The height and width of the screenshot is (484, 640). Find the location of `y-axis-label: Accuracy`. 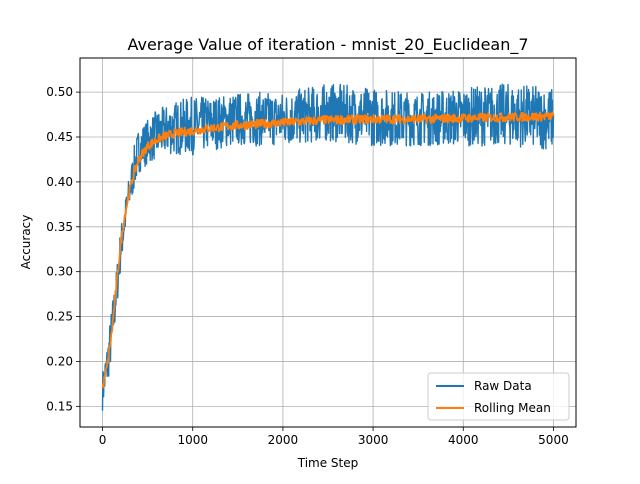

y-axis-label: Accuracy is located at coordinates (26, 242).